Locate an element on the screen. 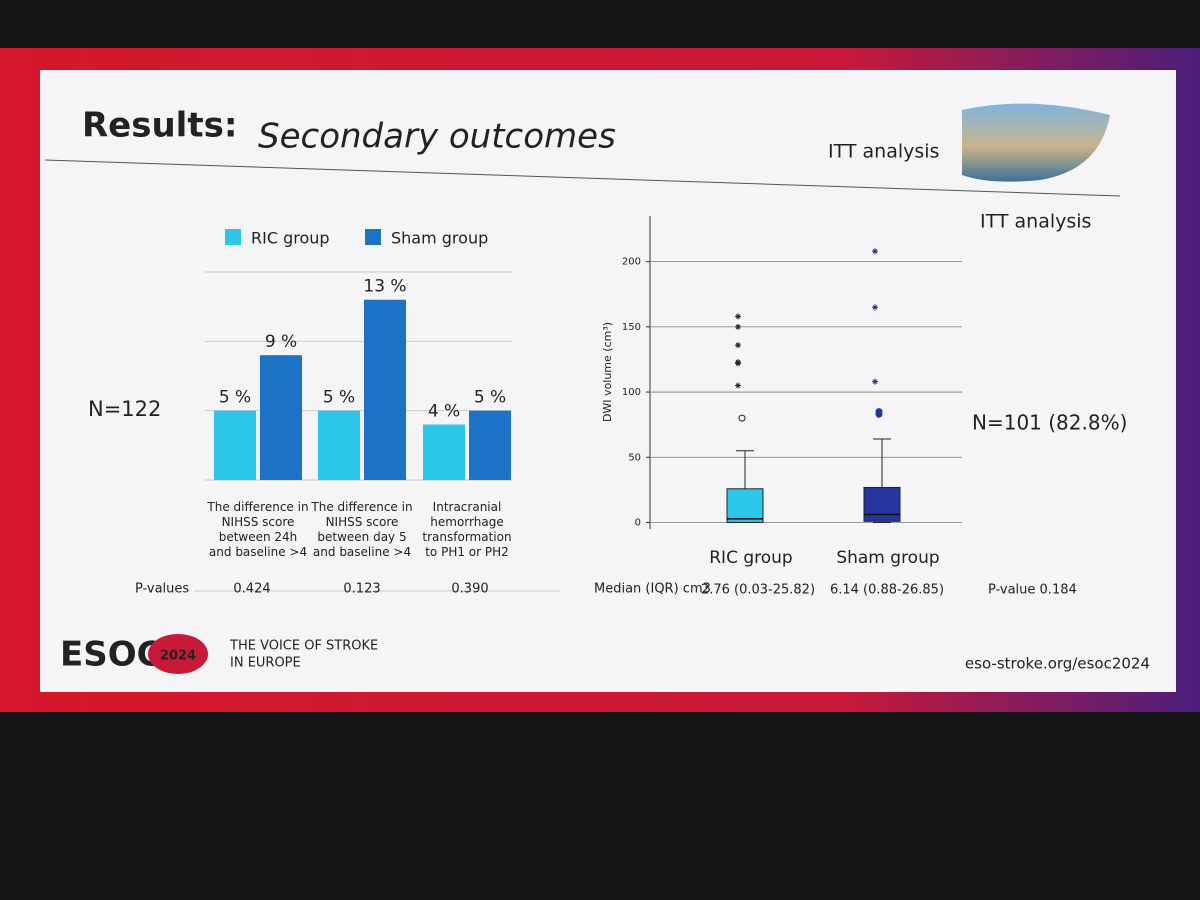 This screenshot has width=1200, height=900. tagline: THE VOICE OF STROKE is located at coordinates (303, 646).